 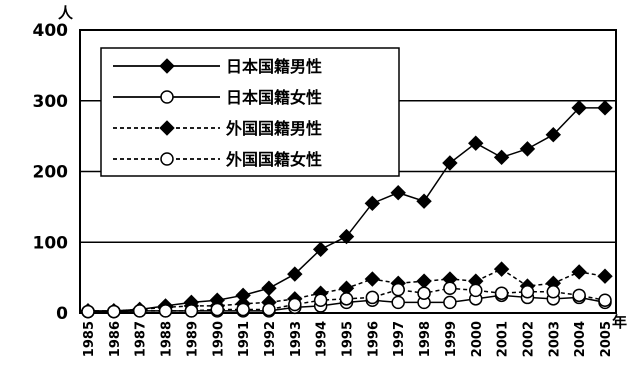 I want to click on y-tick-label: 0, so click(x=62, y=314).